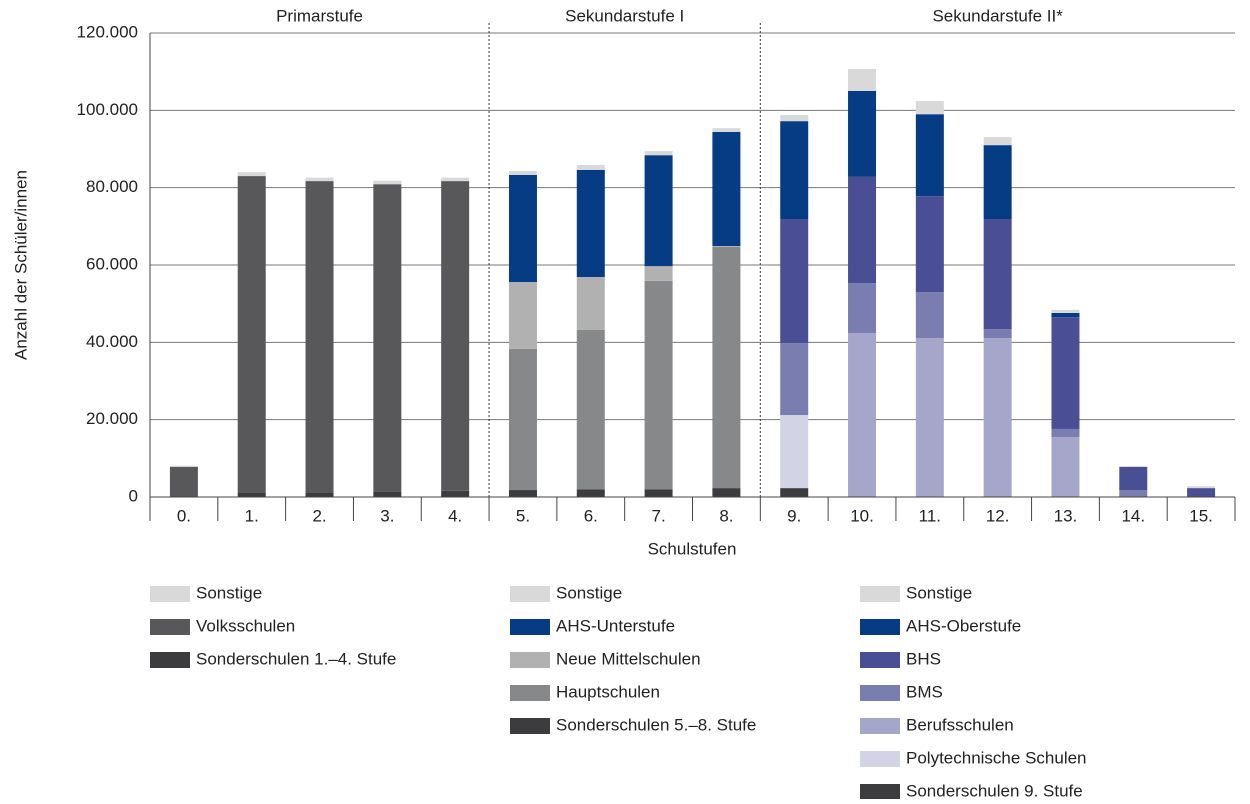 The width and height of the screenshot is (1250, 804). Describe the element at coordinates (997, 15) in the screenshot. I see `section-title: Sekundarstufe II*` at that location.